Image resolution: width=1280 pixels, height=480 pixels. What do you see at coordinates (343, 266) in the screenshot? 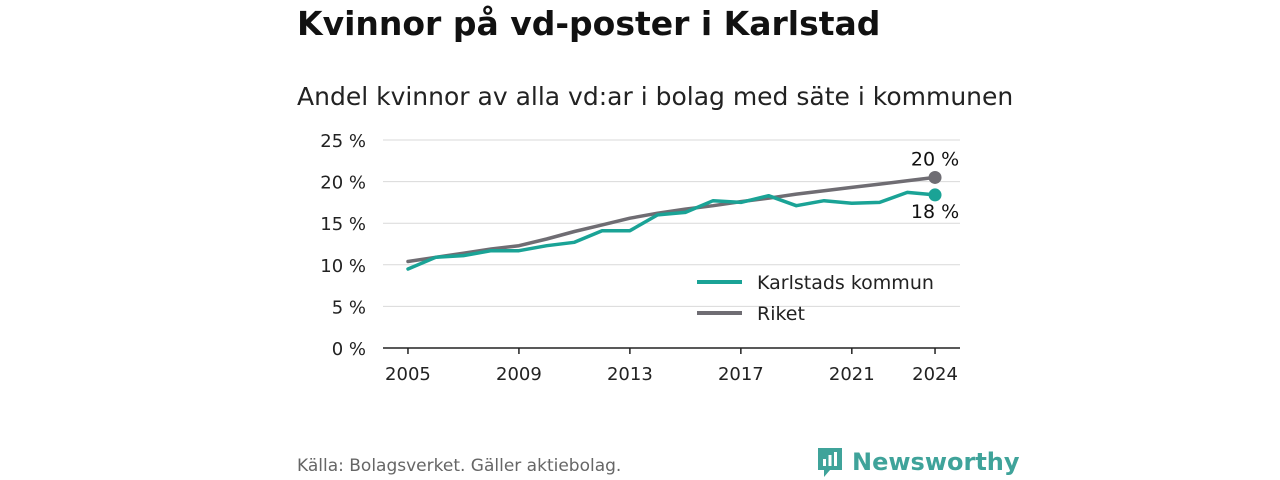
I see `y-tick-label: 10 %` at bounding box center [343, 266].